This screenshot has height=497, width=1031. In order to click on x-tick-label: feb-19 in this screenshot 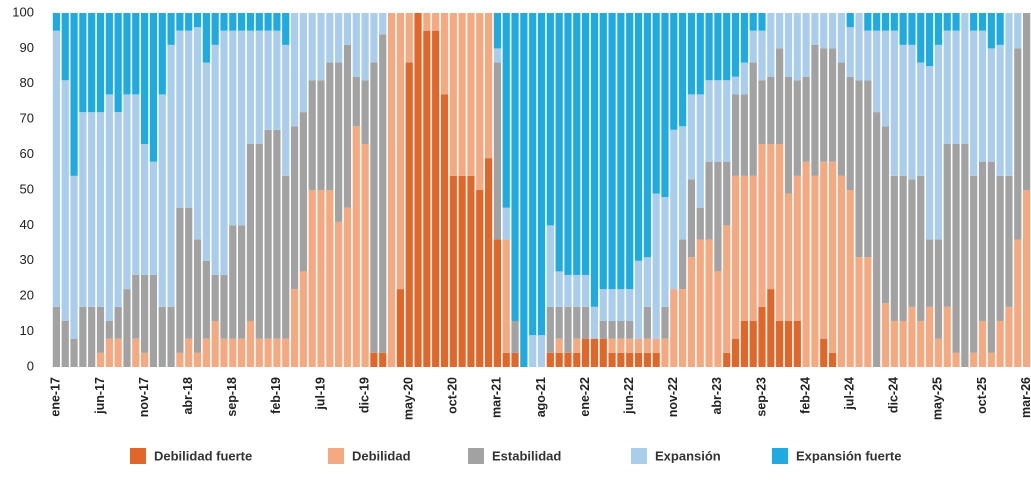, I will do `click(276, 395)`.